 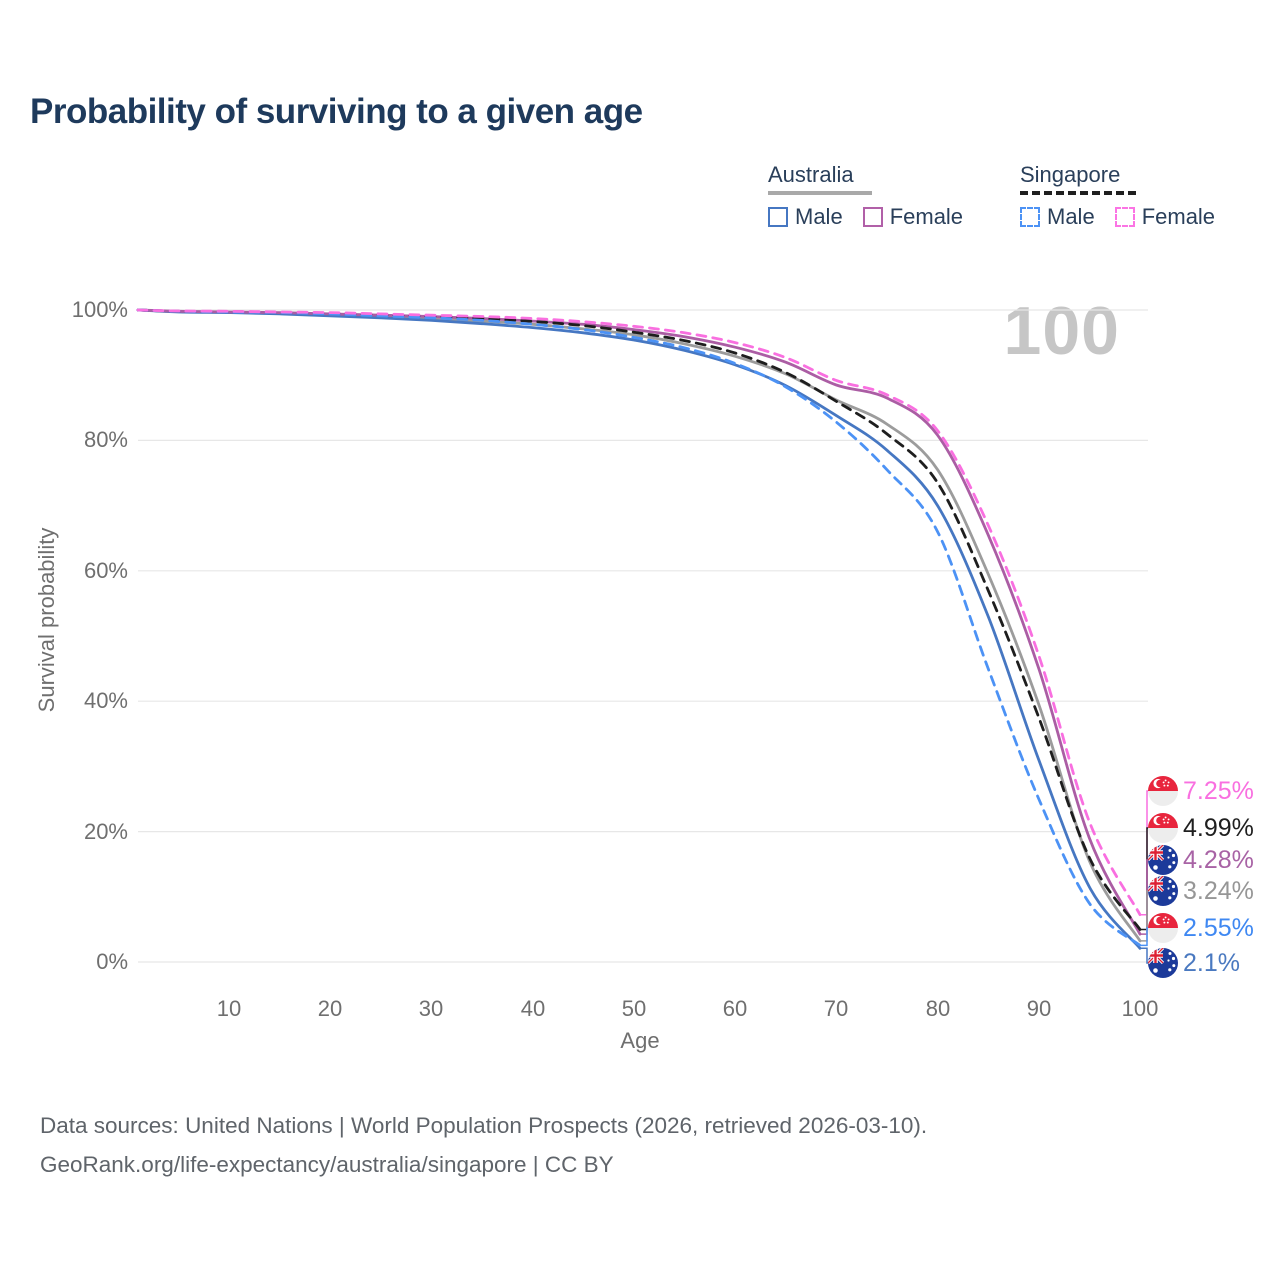 What do you see at coordinates (1030, 217) in the screenshot?
I see `singapore-male-swatch-icon` at bounding box center [1030, 217].